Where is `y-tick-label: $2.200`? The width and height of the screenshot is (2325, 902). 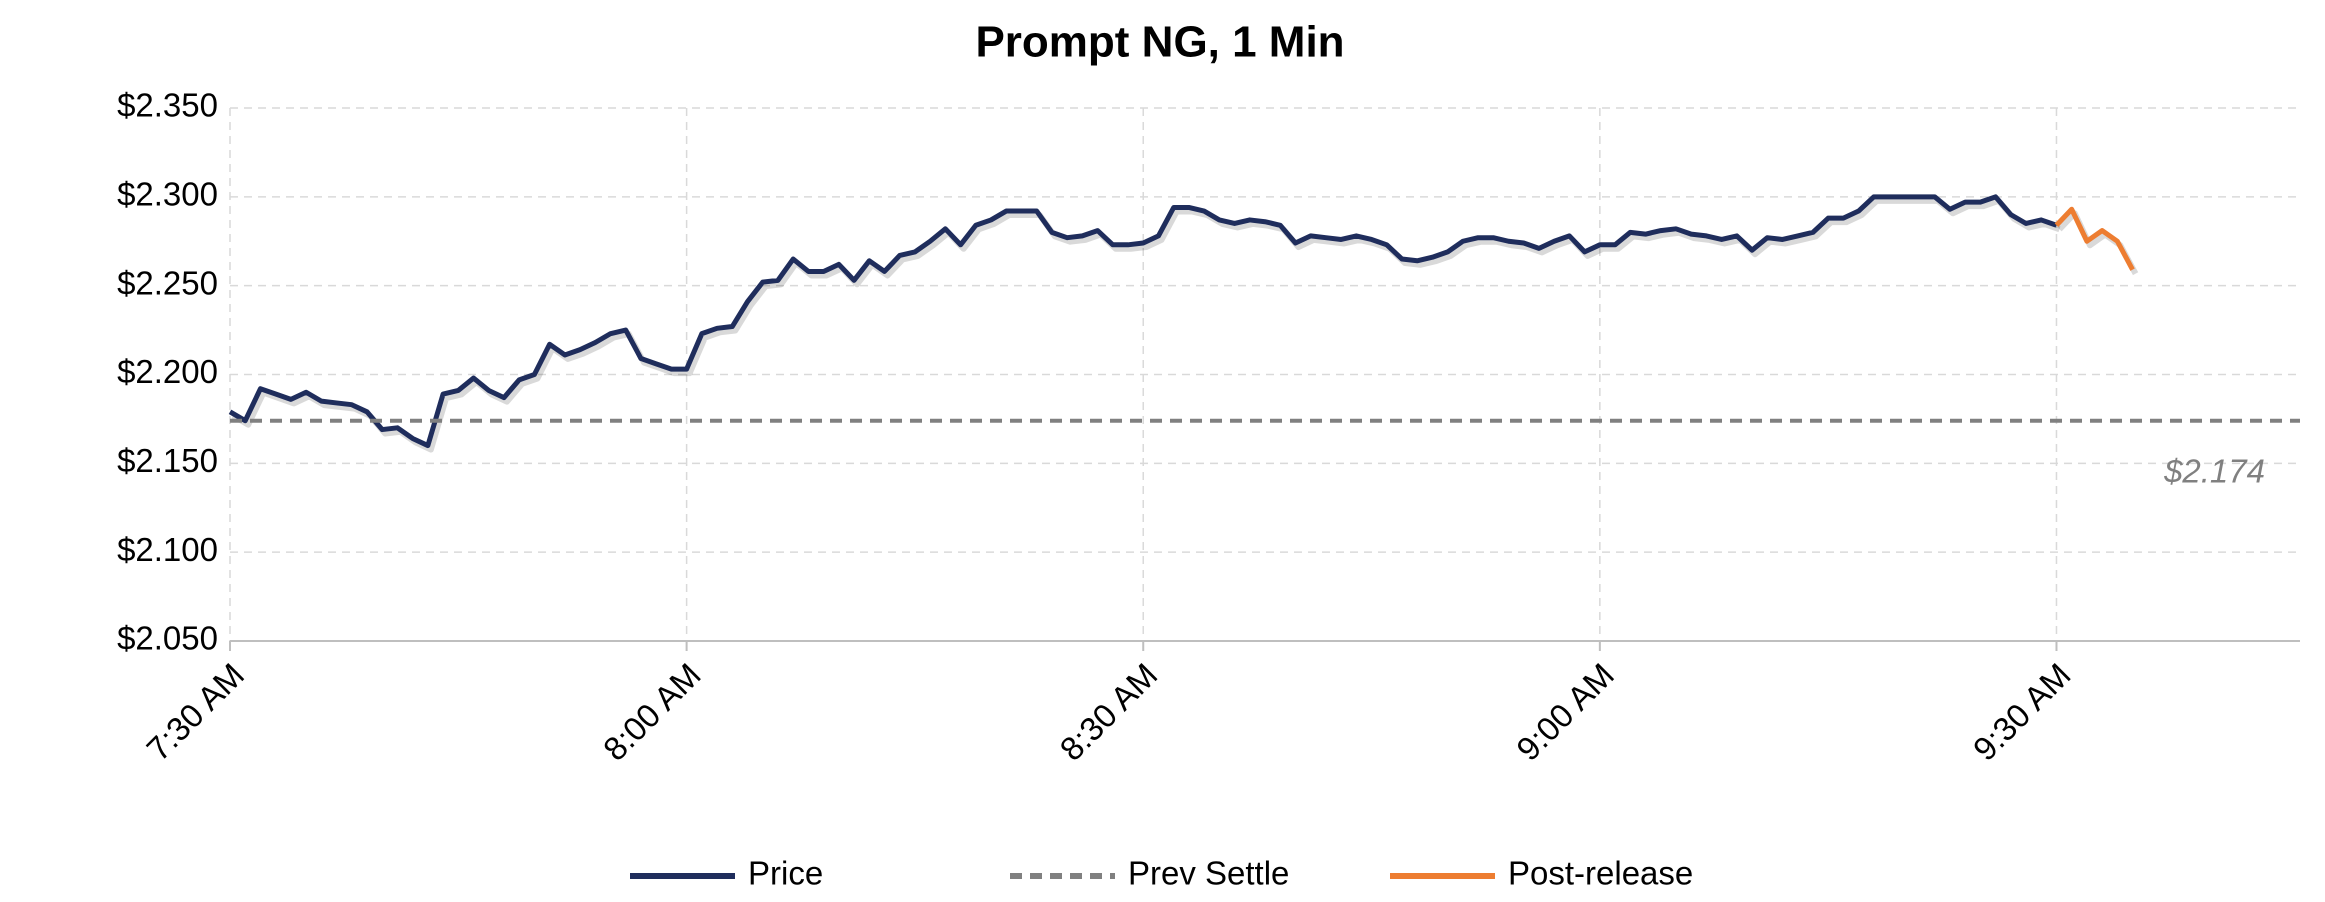 y-tick-label: $2.200 is located at coordinates (167, 371).